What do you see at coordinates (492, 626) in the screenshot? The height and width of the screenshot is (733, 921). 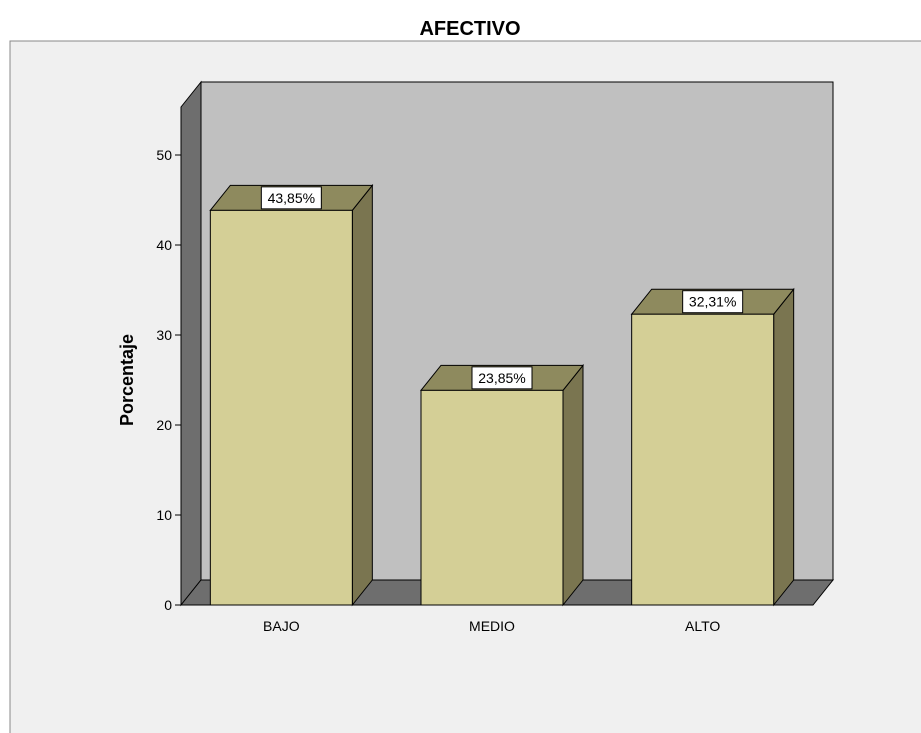 I see `x-tick-label: MEDIO` at bounding box center [492, 626].